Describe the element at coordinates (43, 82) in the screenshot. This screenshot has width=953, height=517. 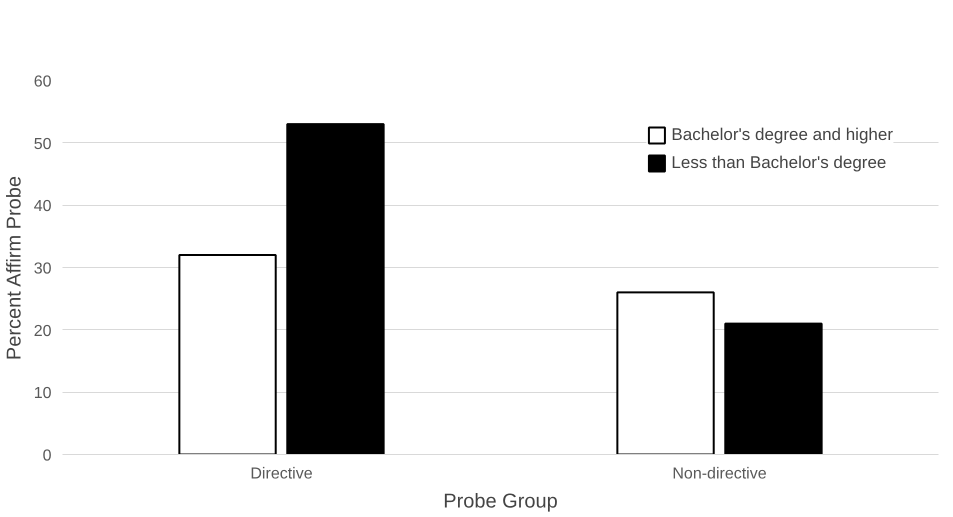
I see `y-tick-label: 60` at that location.